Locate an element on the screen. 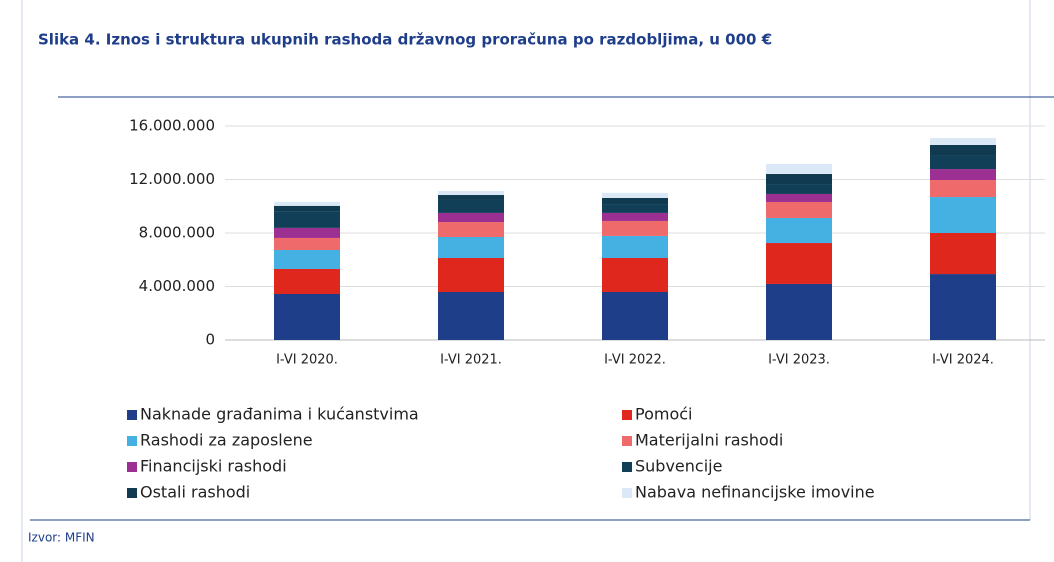 The image size is (1054, 562). x-tick-label: I-VI 2023. is located at coordinates (799, 360).